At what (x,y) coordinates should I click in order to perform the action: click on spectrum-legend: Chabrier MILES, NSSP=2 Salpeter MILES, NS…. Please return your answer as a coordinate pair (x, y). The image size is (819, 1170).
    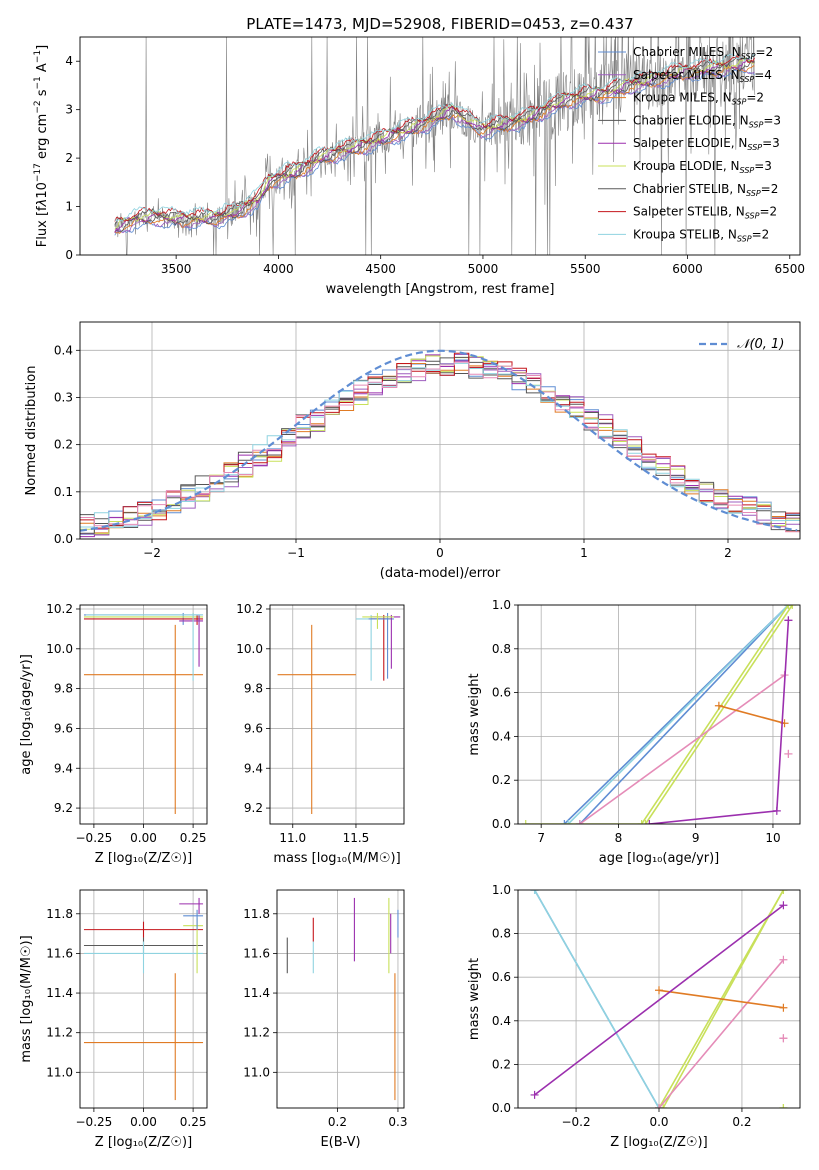
    Looking at the image, I should click on (689, 144).